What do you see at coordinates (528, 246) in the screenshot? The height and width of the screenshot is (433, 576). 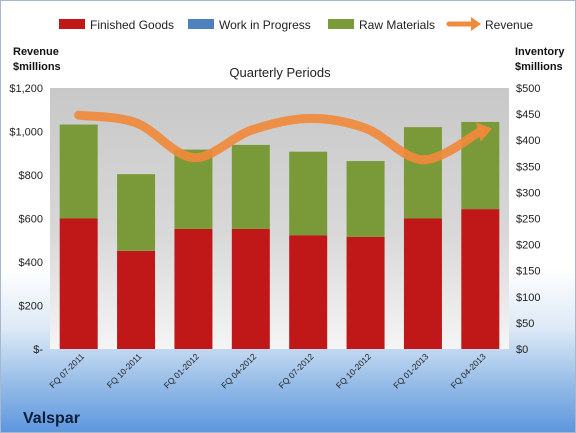 I see `right-tick-label: $200` at bounding box center [528, 246].